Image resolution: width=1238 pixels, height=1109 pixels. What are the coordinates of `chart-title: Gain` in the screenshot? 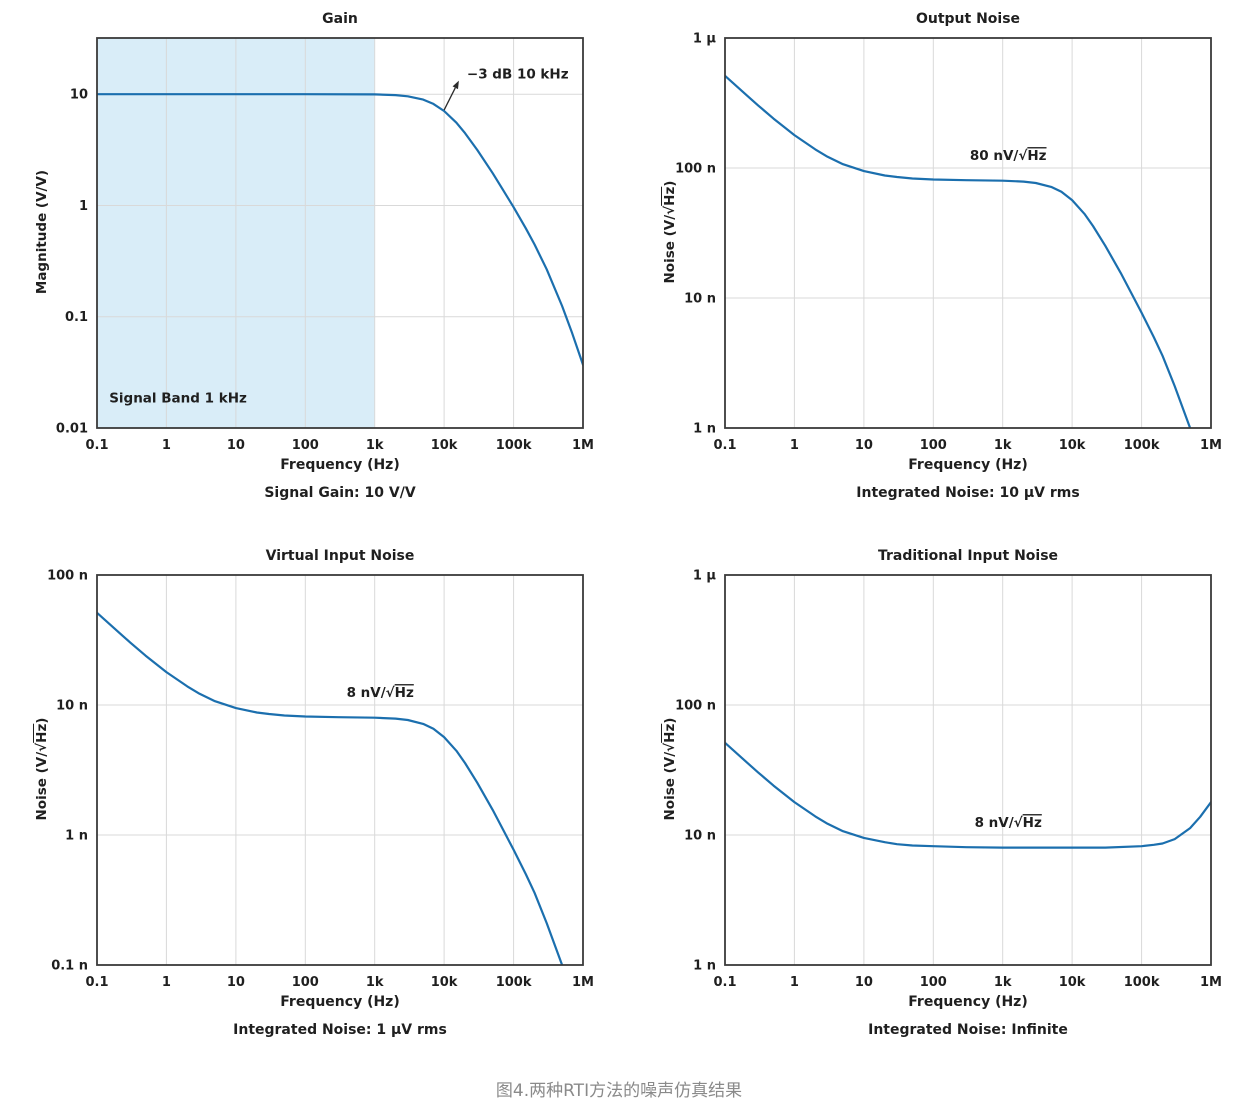 It's located at (340, 19).